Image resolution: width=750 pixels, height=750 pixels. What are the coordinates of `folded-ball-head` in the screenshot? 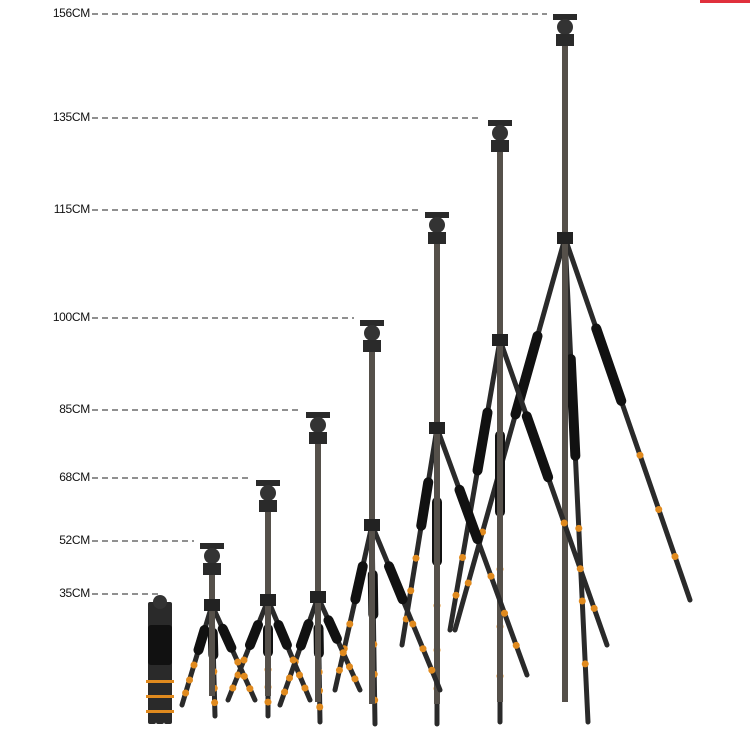 It's located at (160, 602).